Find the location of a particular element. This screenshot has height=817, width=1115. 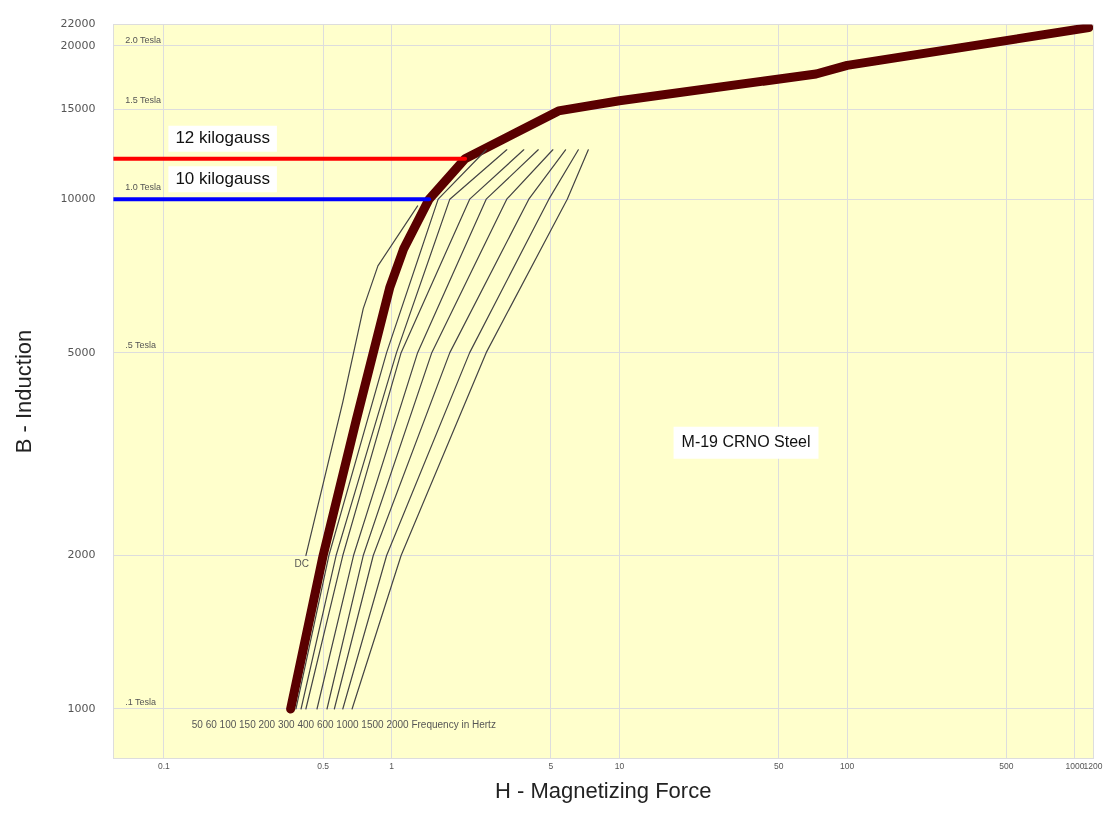

x-tick-label: 100 is located at coordinates (847, 765).